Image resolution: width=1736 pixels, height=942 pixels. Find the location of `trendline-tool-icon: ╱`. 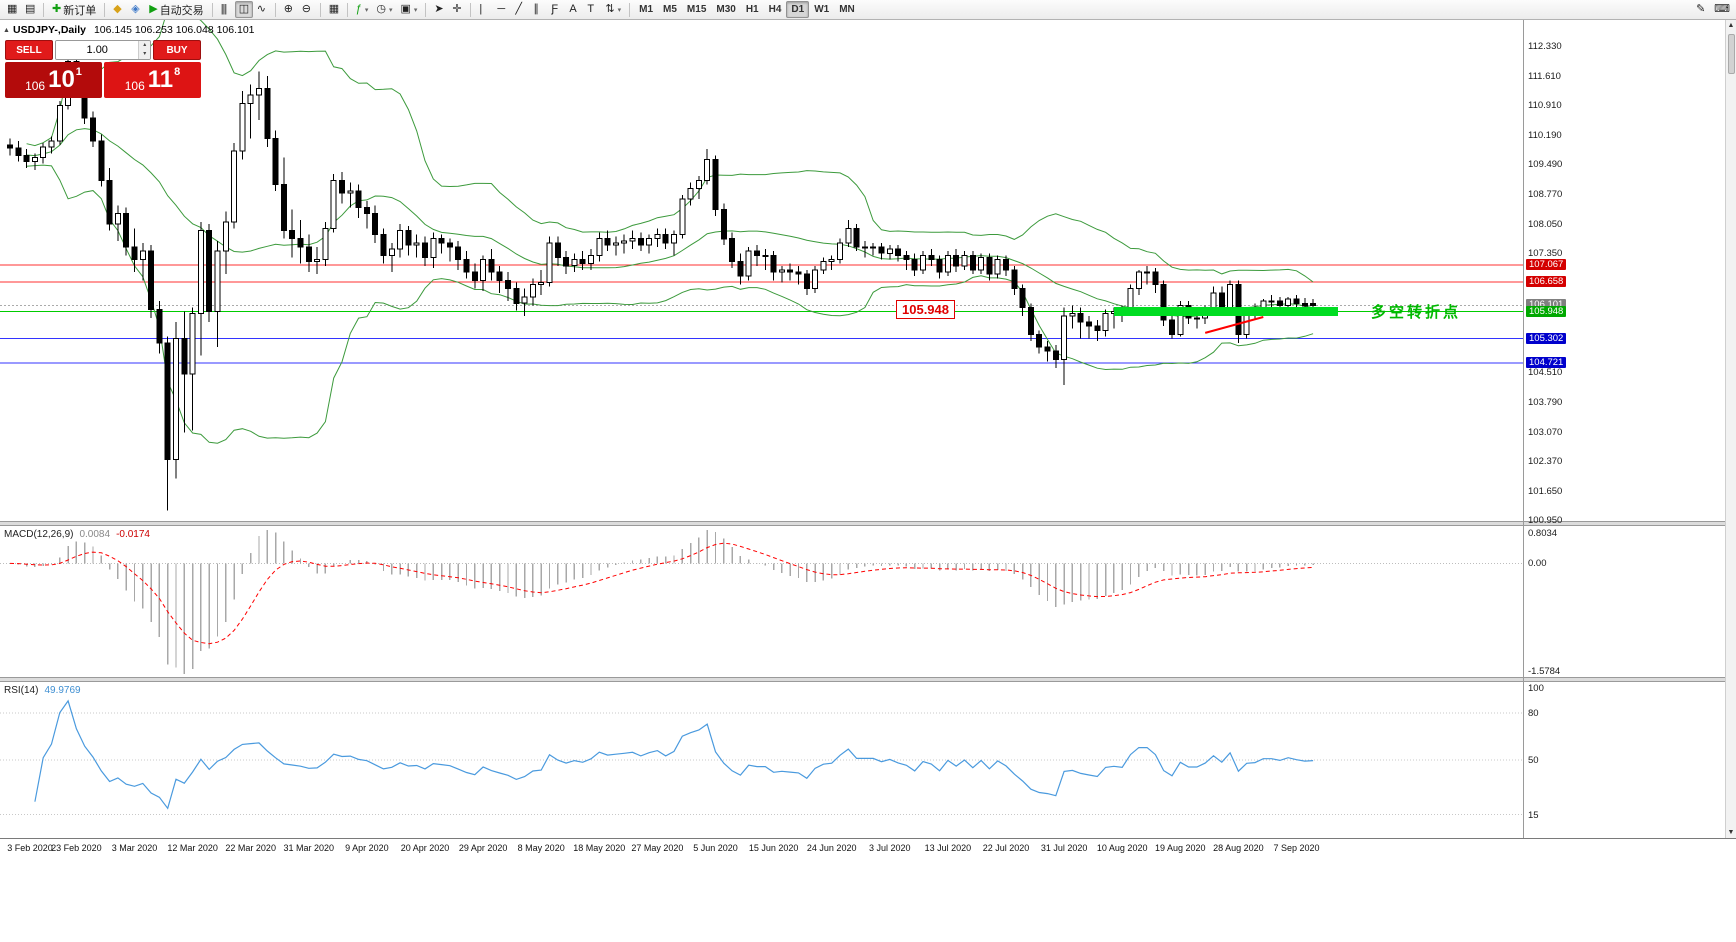

trendline-tool-icon: ╱ is located at coordinates (518, 9).